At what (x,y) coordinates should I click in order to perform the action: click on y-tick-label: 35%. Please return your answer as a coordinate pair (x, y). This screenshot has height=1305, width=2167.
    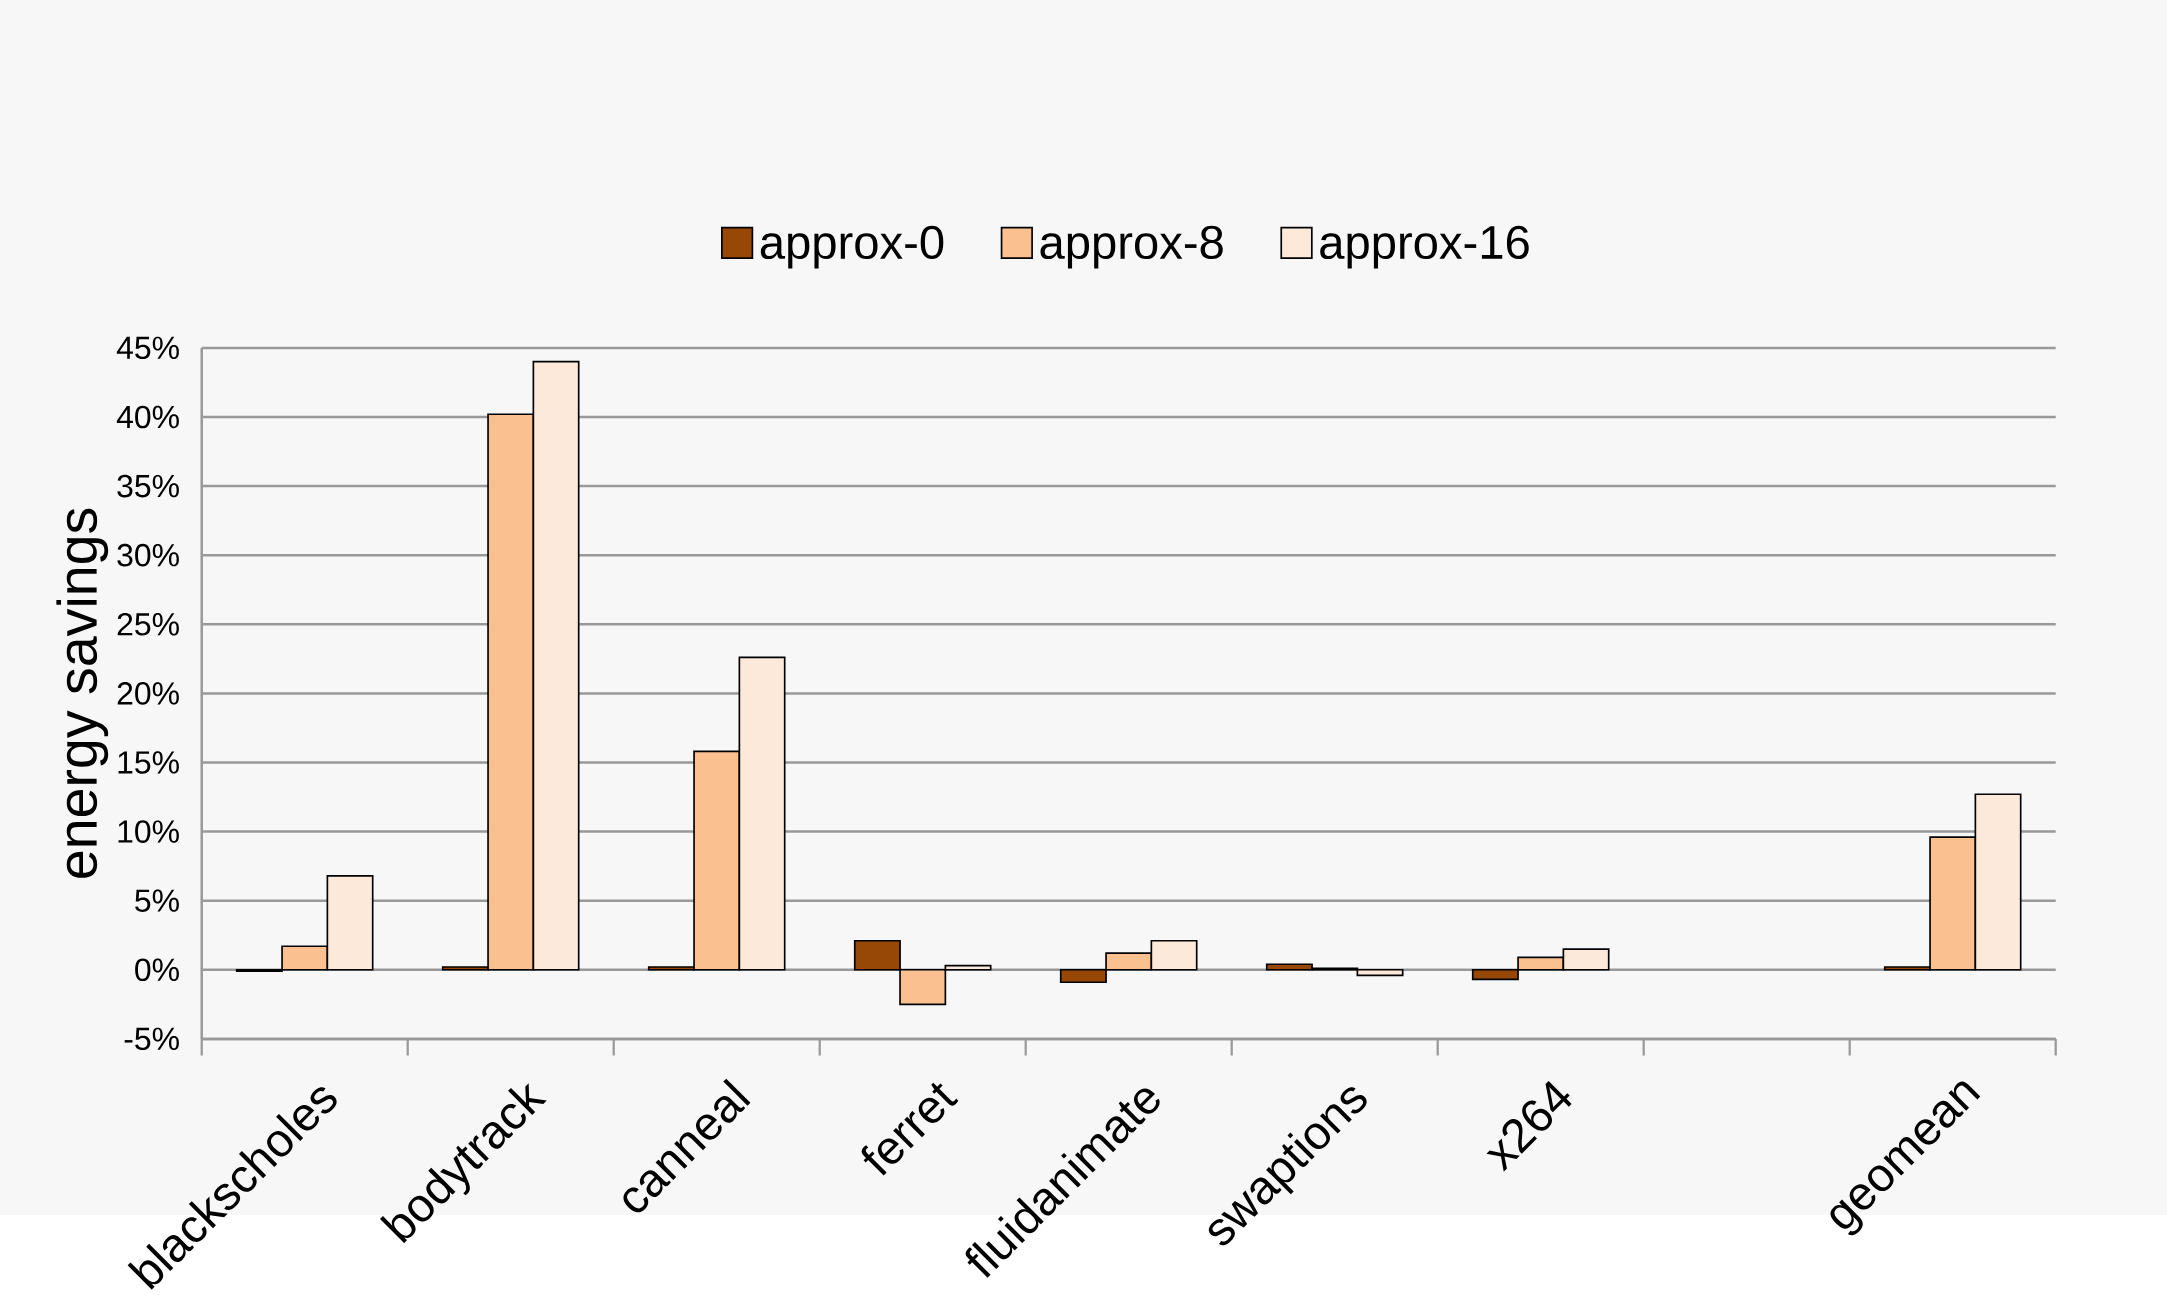
    Looking at the image, I should click on (148, 486).